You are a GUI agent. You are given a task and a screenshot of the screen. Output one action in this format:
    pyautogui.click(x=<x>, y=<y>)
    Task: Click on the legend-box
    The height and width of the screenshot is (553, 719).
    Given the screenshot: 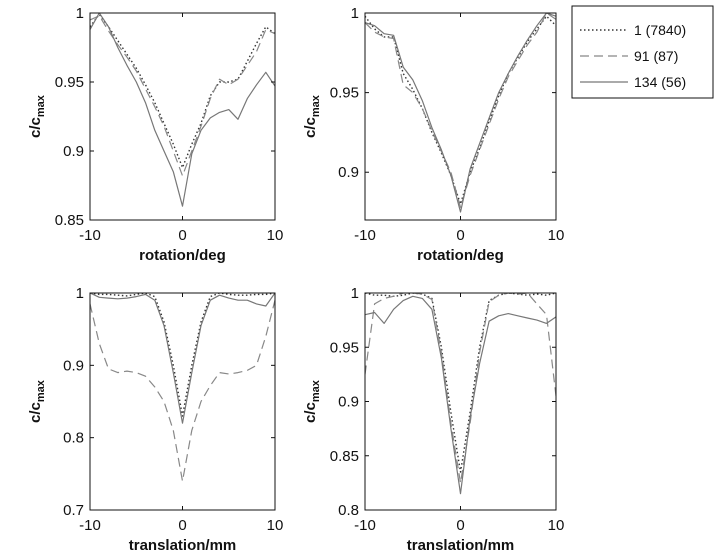 What is the action you would take?
    pyautogui.click(x=642, y=52)
    